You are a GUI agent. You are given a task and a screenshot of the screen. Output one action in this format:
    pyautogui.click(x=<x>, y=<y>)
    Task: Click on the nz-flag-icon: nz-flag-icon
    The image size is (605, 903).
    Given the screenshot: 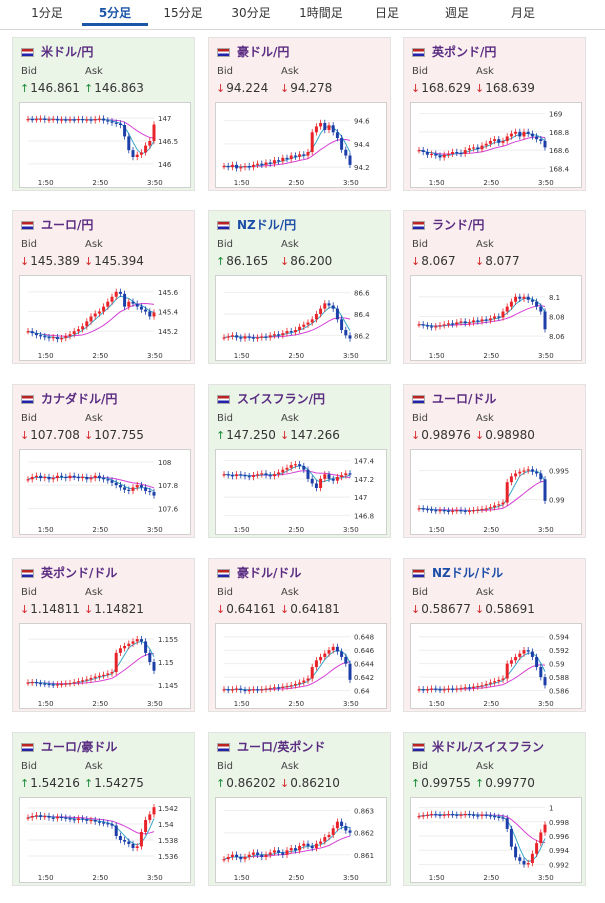 What is the action you would take?
    pyautogui.click(x=223, y=225)
    